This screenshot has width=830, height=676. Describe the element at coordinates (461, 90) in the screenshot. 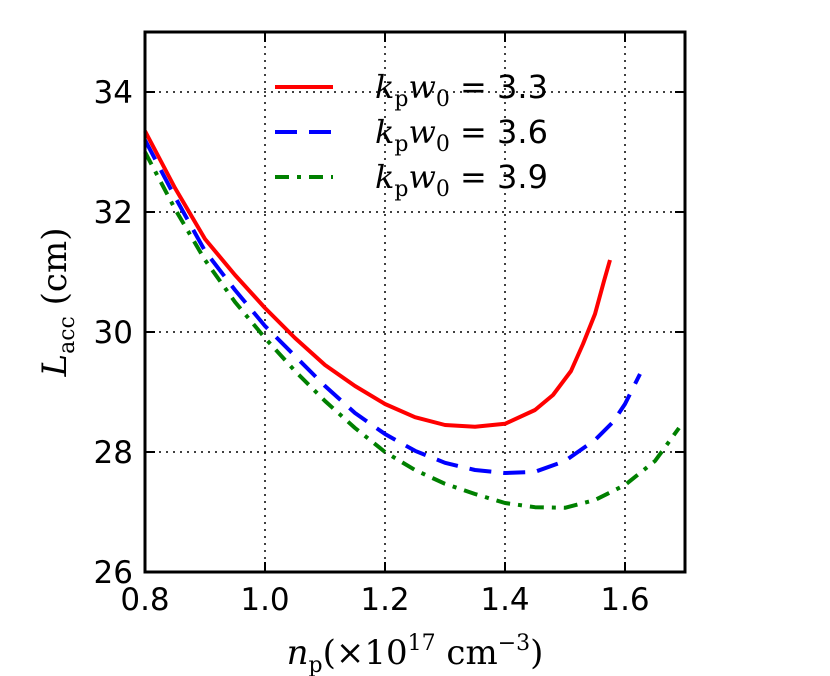

I see `legend-label: kpw0 = 3.3` at that location.